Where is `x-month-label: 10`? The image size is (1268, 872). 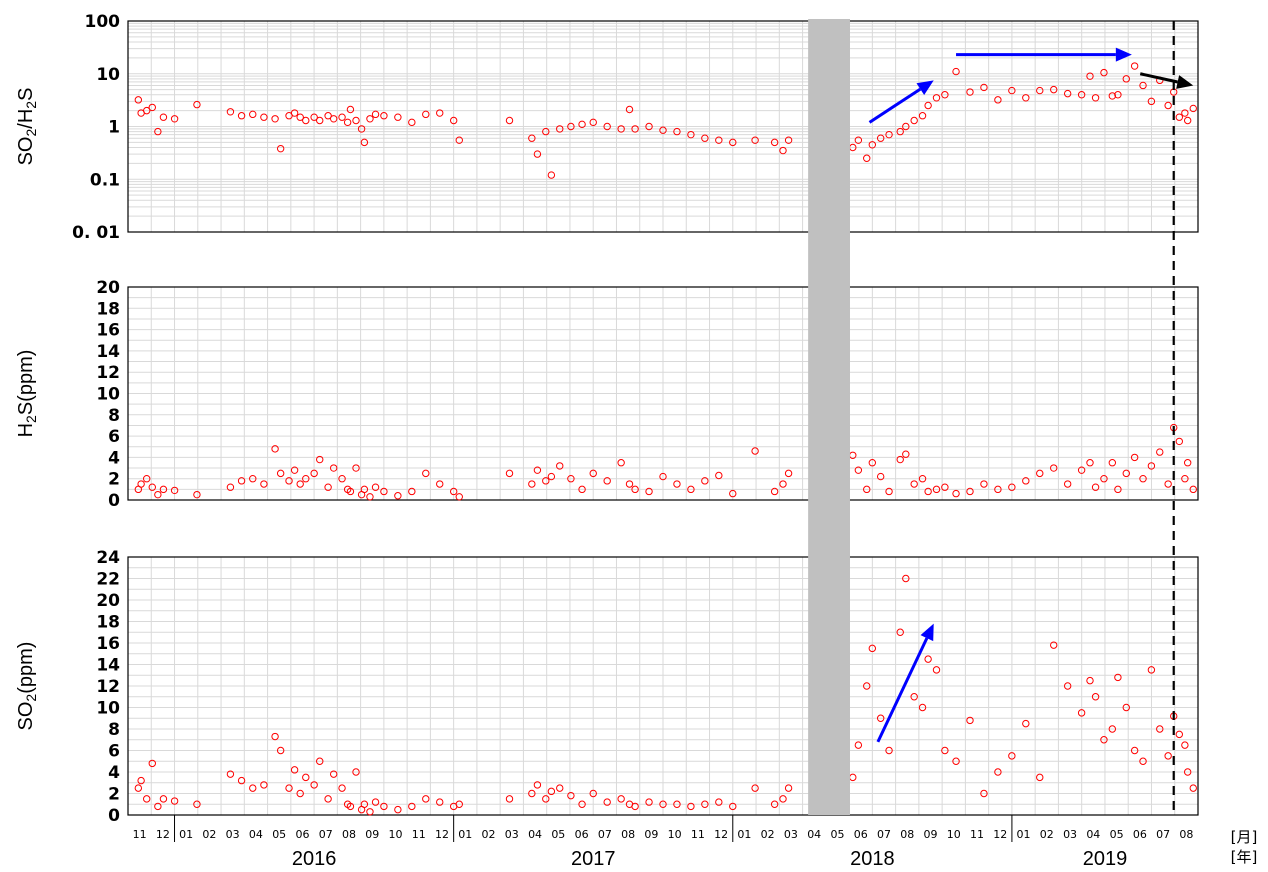
x-month-label: 10 is located at coordinates (954, 834).